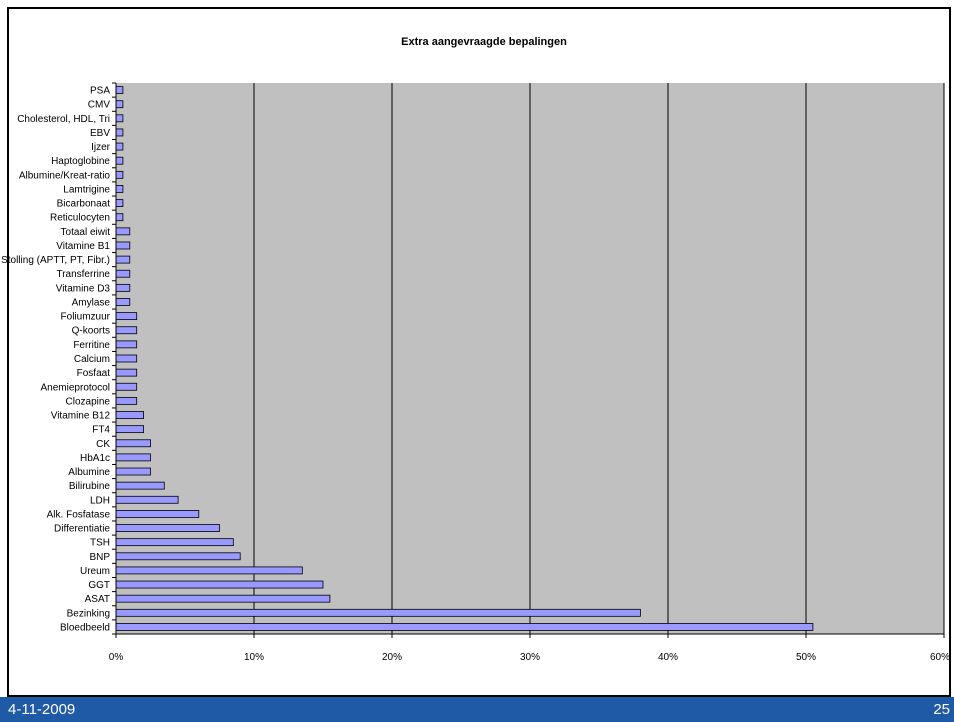 This screenshot has height=722, width=954. Describe the element at coordinates (99, 585) in the screenshot. I see `category-label: GGT` at that location.